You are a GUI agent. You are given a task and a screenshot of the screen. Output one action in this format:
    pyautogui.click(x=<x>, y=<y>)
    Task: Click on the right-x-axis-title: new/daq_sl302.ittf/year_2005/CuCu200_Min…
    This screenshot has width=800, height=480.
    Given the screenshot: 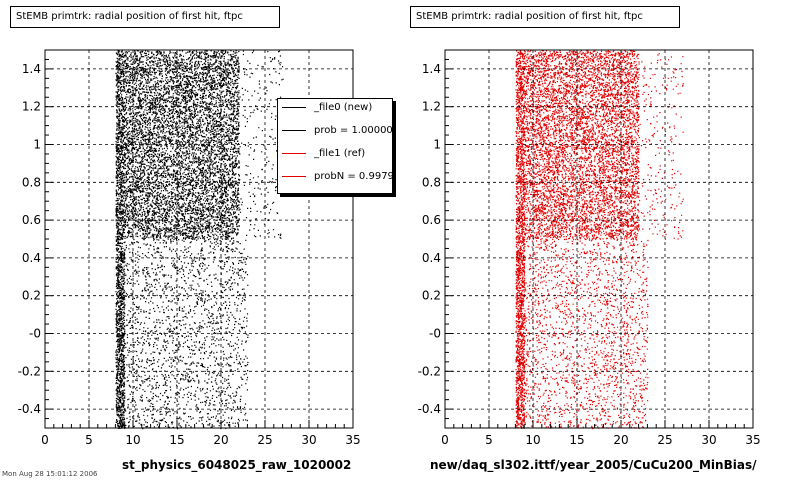 What is the action you would take?
    pyautogui.click(x=593, y=465)
    